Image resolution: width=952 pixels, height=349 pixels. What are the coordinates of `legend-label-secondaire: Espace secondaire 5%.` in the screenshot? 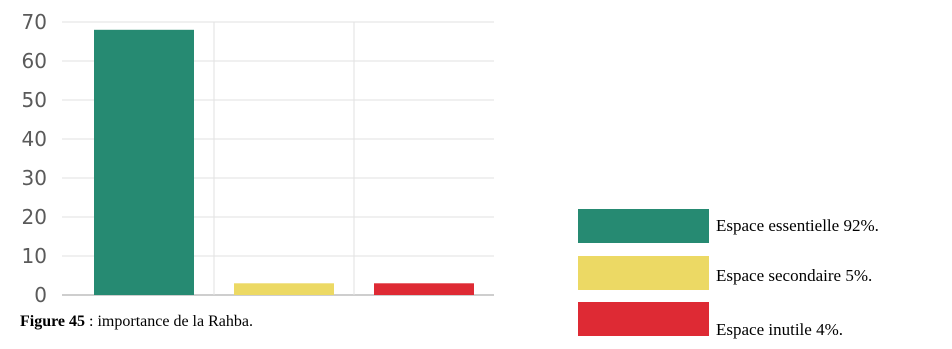 It's located at (794, 275).